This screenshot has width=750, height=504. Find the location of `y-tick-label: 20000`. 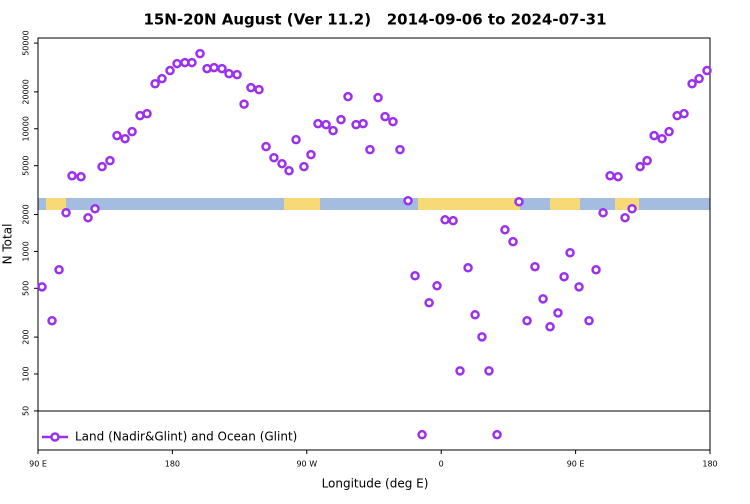

y-tick-label: 20000 is located at coordinates (26, 91).